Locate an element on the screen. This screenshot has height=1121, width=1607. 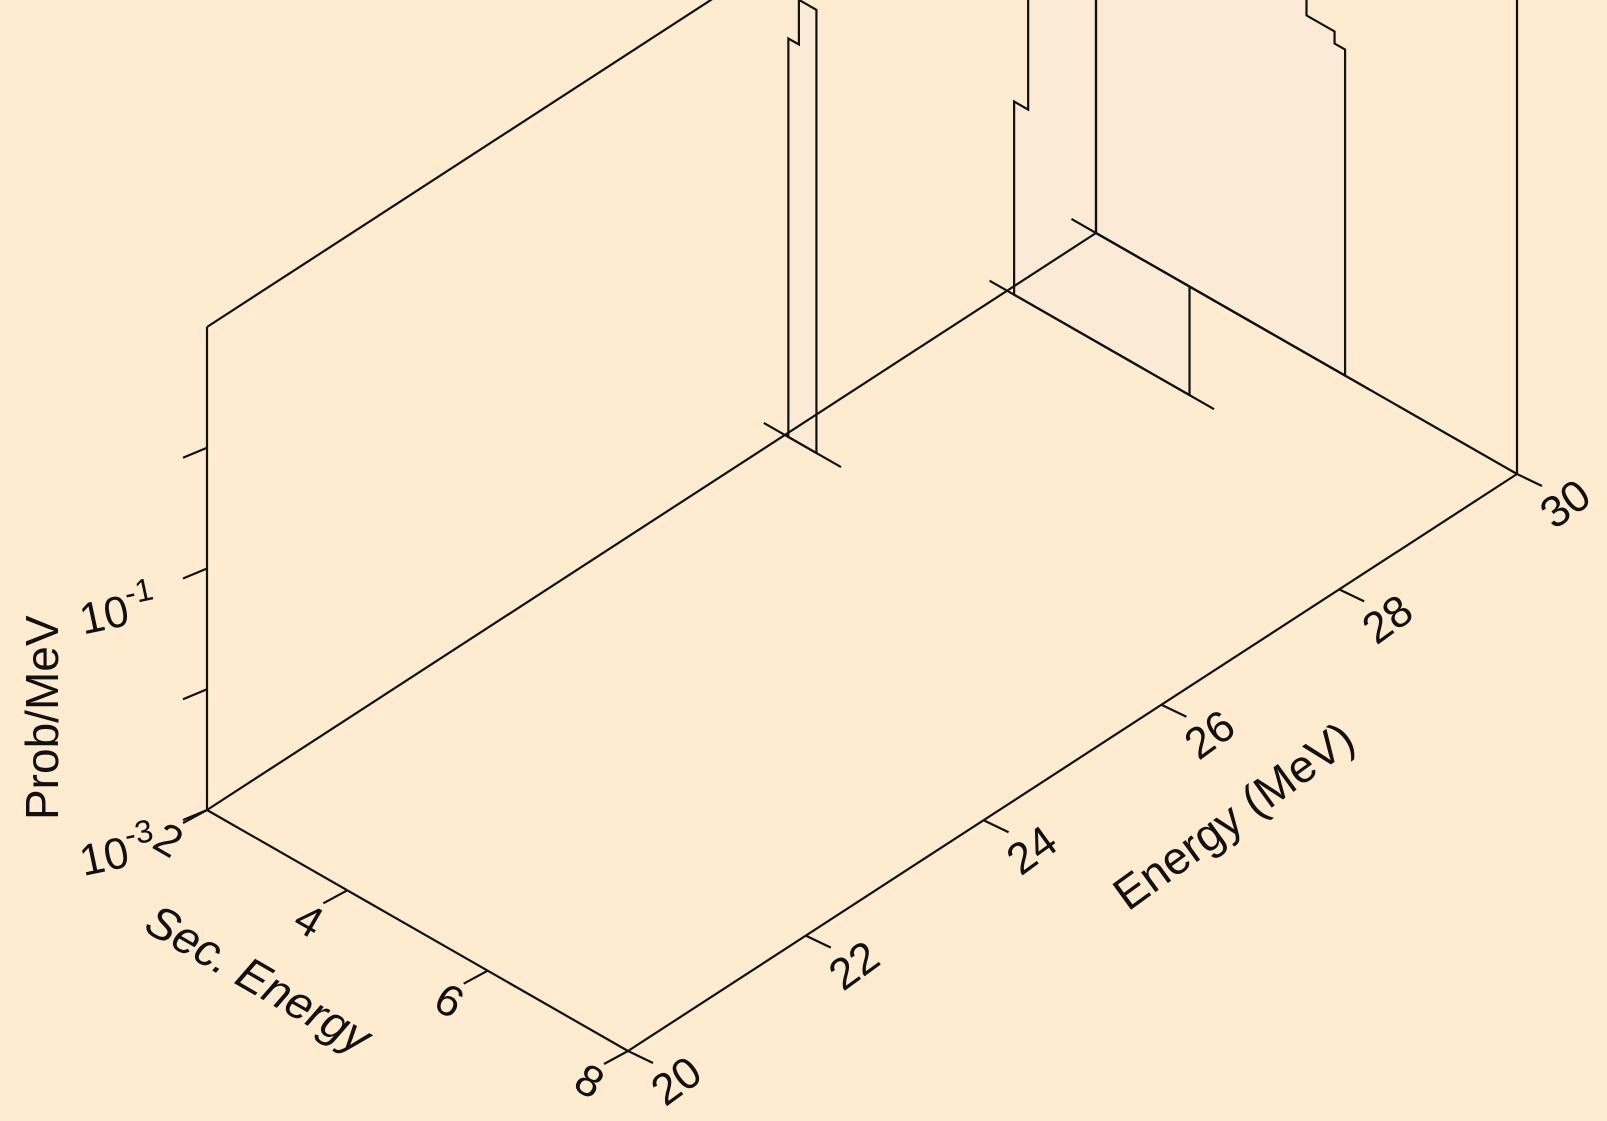
slice-2-profile is located at coordinates (1220, 189).